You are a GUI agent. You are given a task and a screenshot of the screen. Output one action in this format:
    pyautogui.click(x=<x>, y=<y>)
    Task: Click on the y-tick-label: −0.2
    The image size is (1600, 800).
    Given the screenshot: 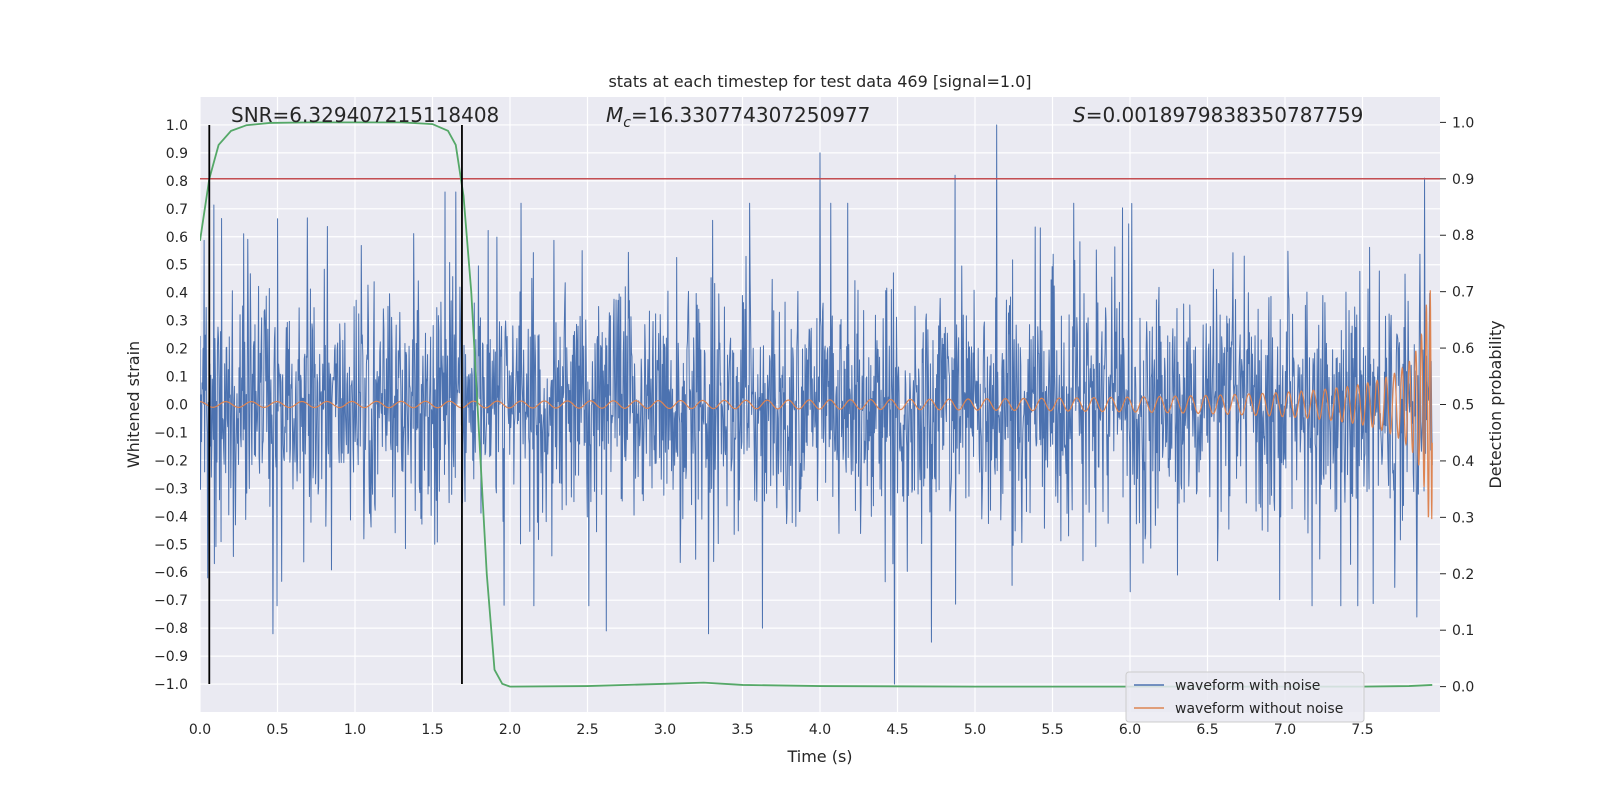 What is the action you would take?
    pyautogui.click(x=171, y=461)
    